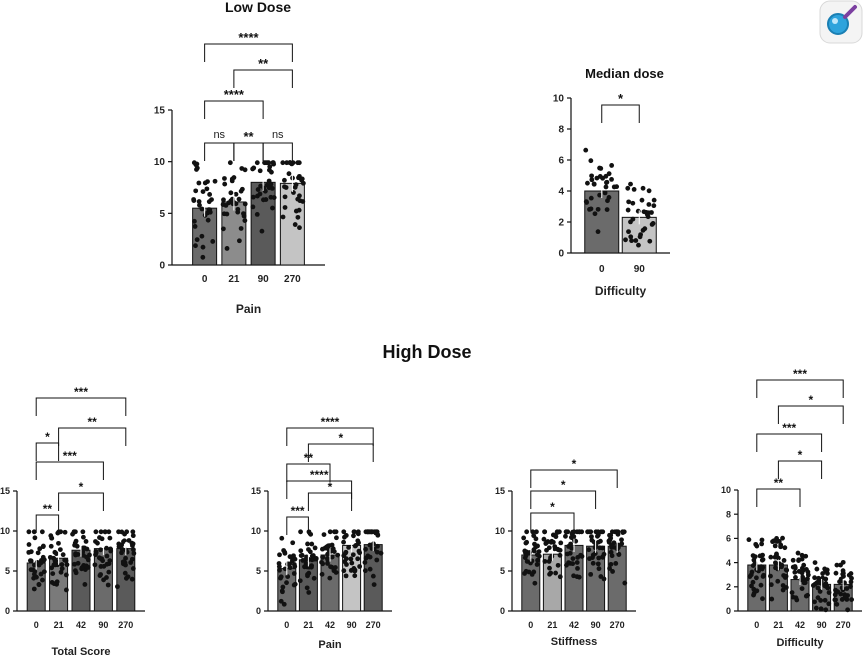  What do you see at coordinates (234, 94) in the screenshot?
I see `significance-label: ****` at bounding box center [234, 94].